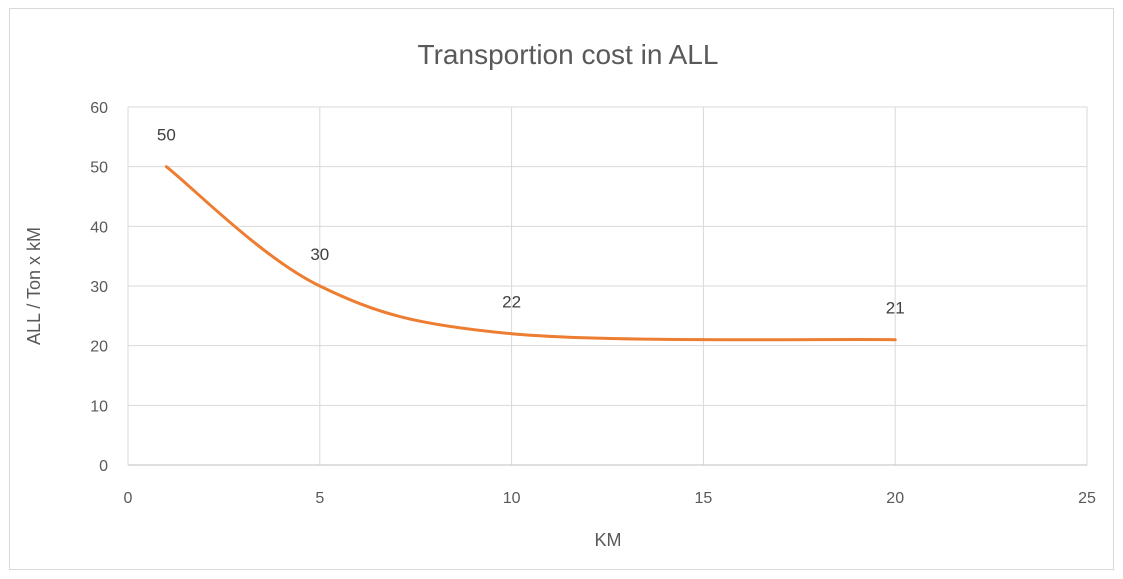 The width and height of the screenshot is (1123, 579). I want to click on y-tick-label: 40, so click(99, 227).